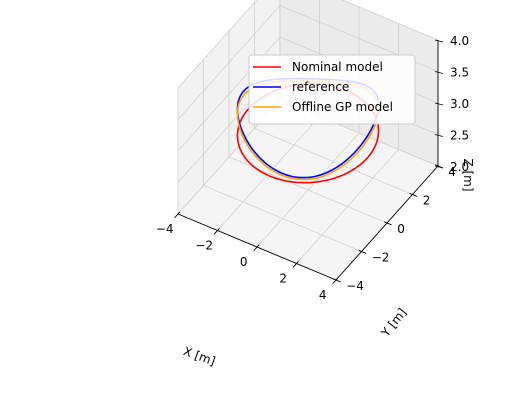 Image resolution: width=522 pixels, height=400 pixels. I want to click on legend-label-offline-gp-model: Offline GP model, so click(342, 107).